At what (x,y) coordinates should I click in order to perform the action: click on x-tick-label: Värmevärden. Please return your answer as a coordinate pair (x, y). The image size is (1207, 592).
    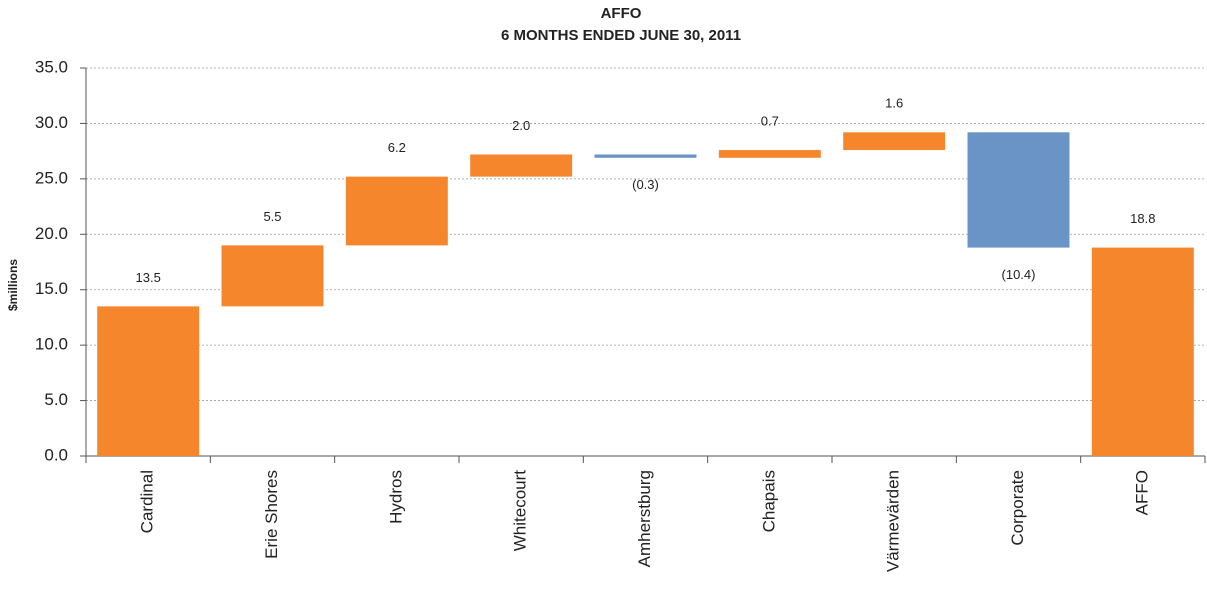
    Looking at the image, I should click on (893, 521).